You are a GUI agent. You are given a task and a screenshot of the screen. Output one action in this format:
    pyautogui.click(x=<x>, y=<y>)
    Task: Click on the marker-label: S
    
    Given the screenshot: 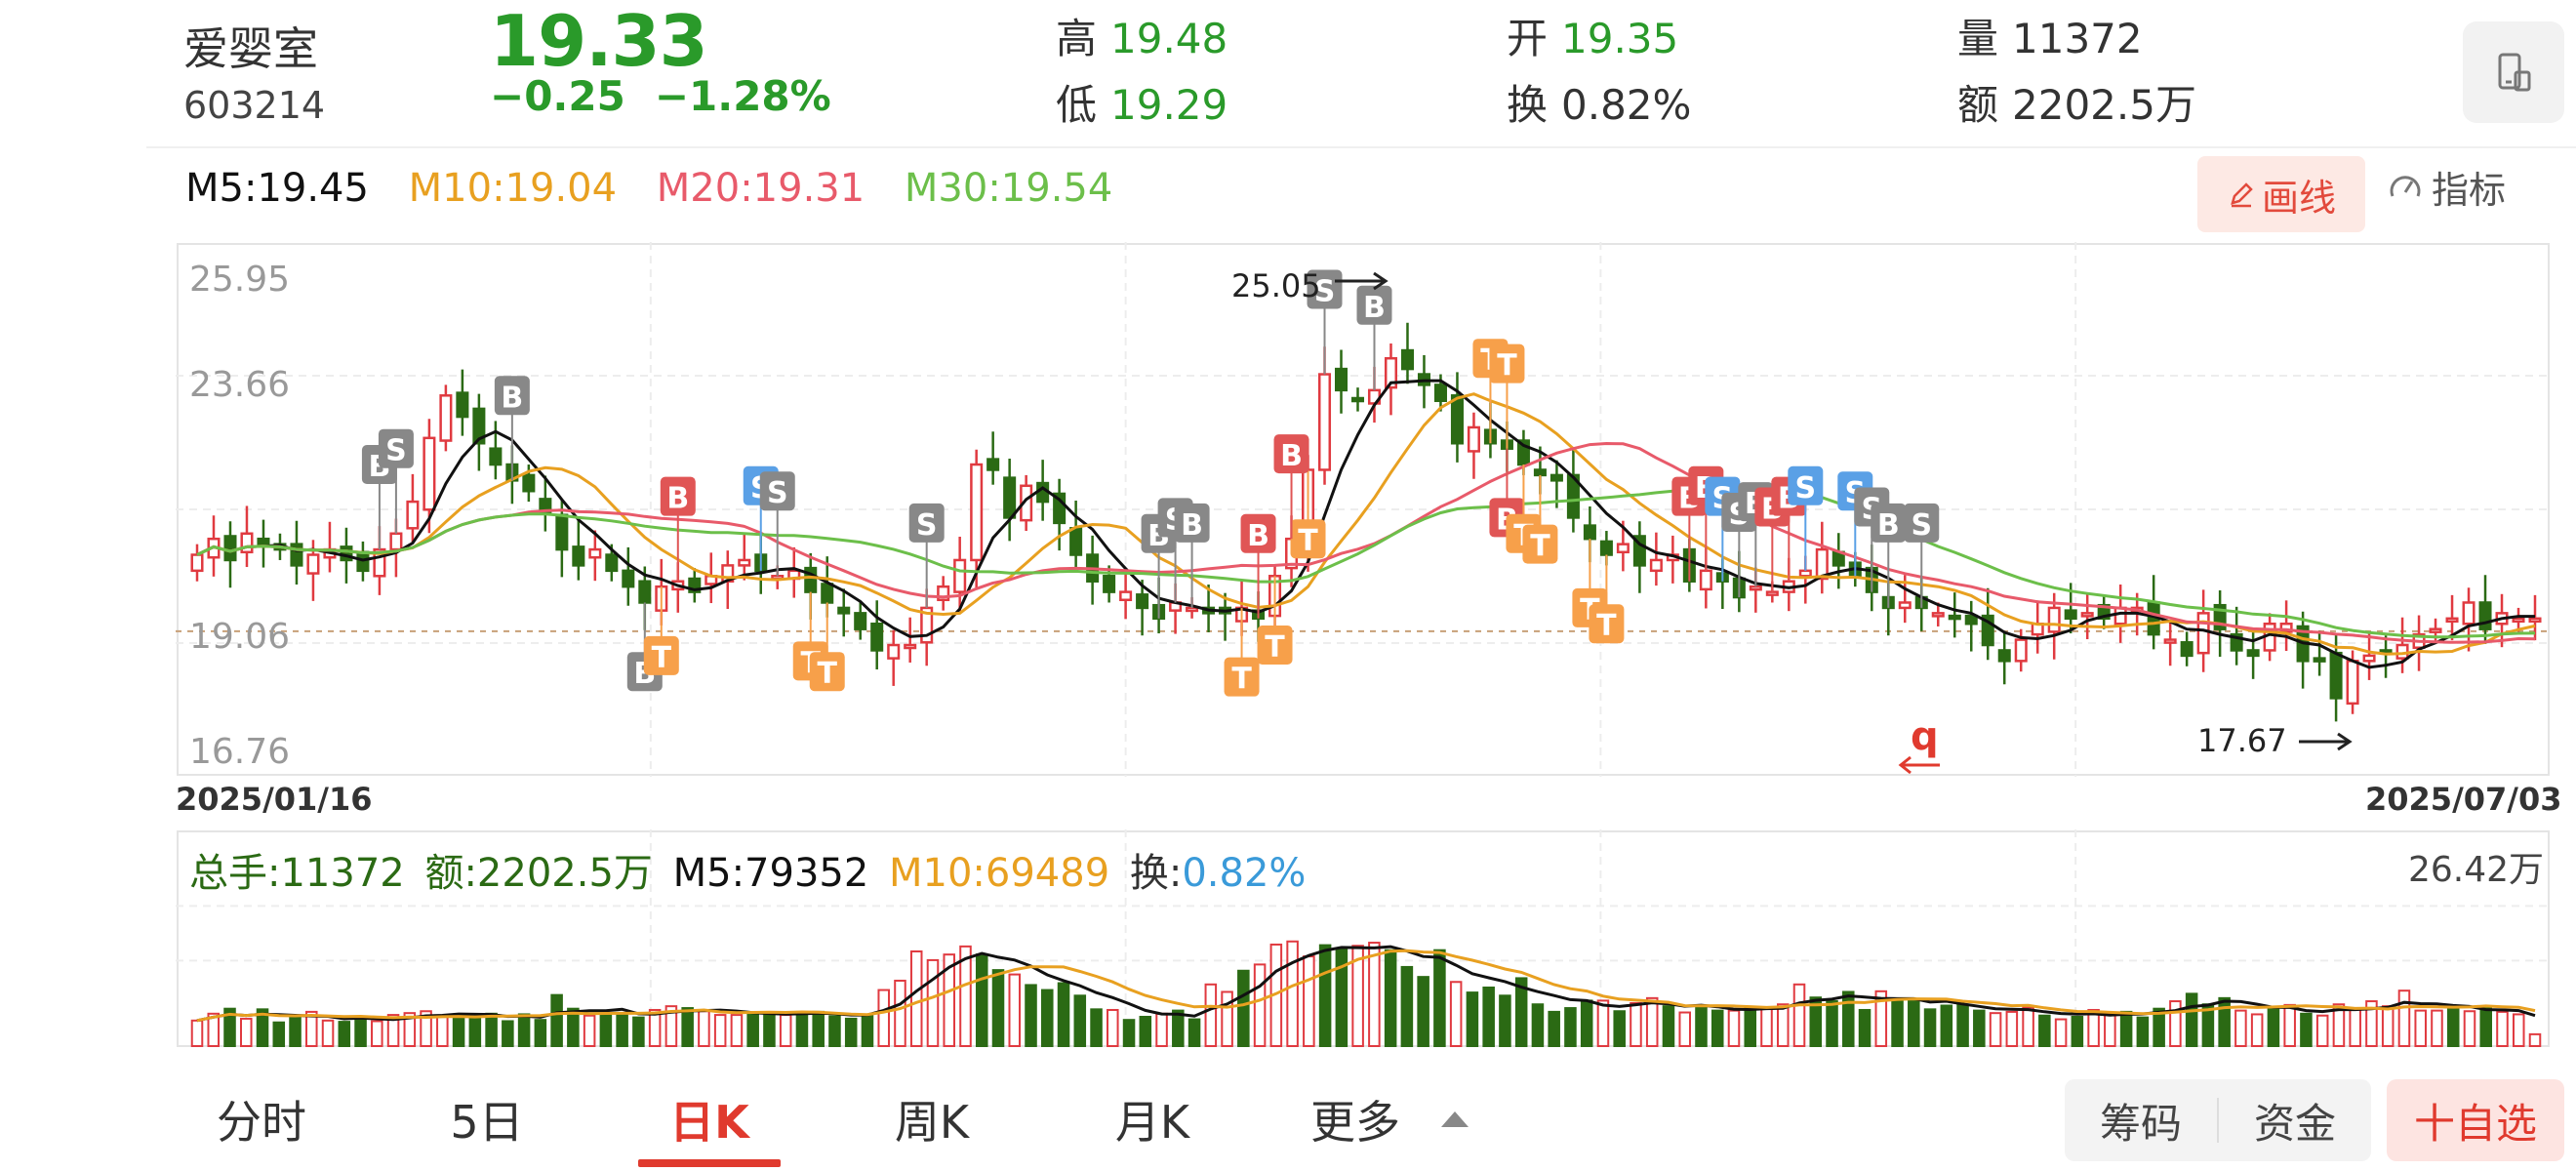 What is the action you would take?
    pyautogui.click(x=1325, y=291)
    